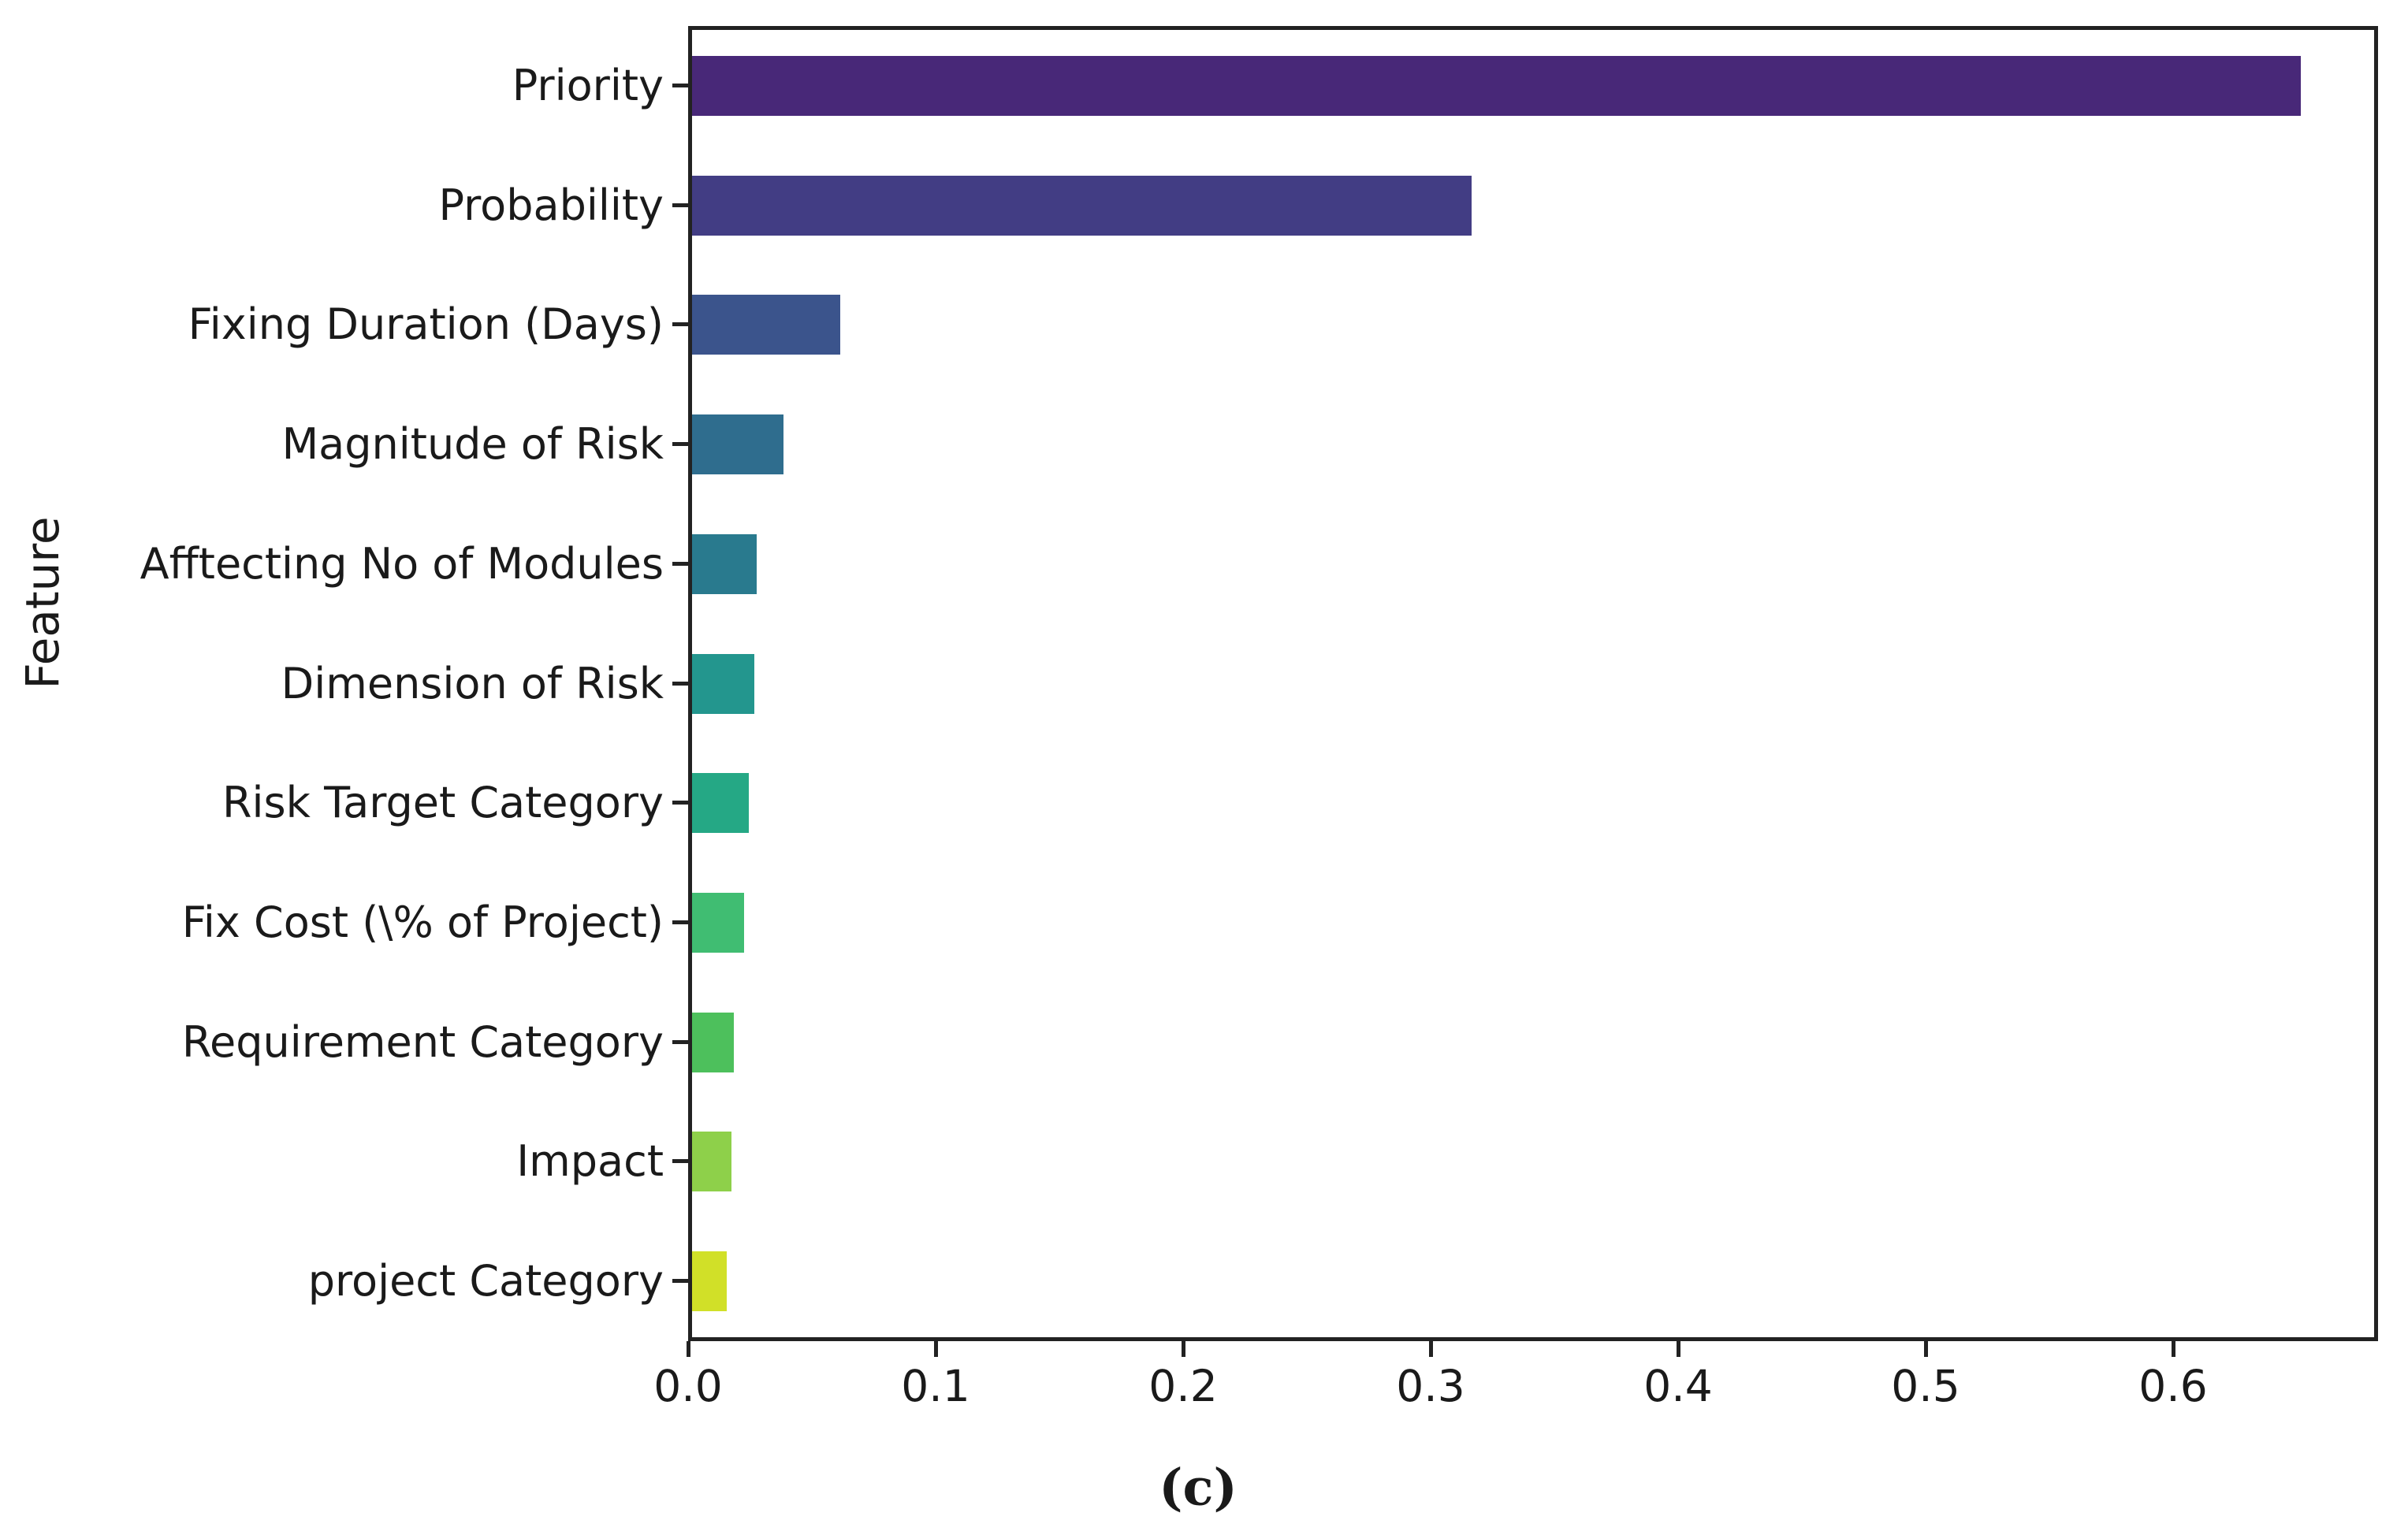  I want to click on x-tick-label: 0.2, so click(1183, 1386).